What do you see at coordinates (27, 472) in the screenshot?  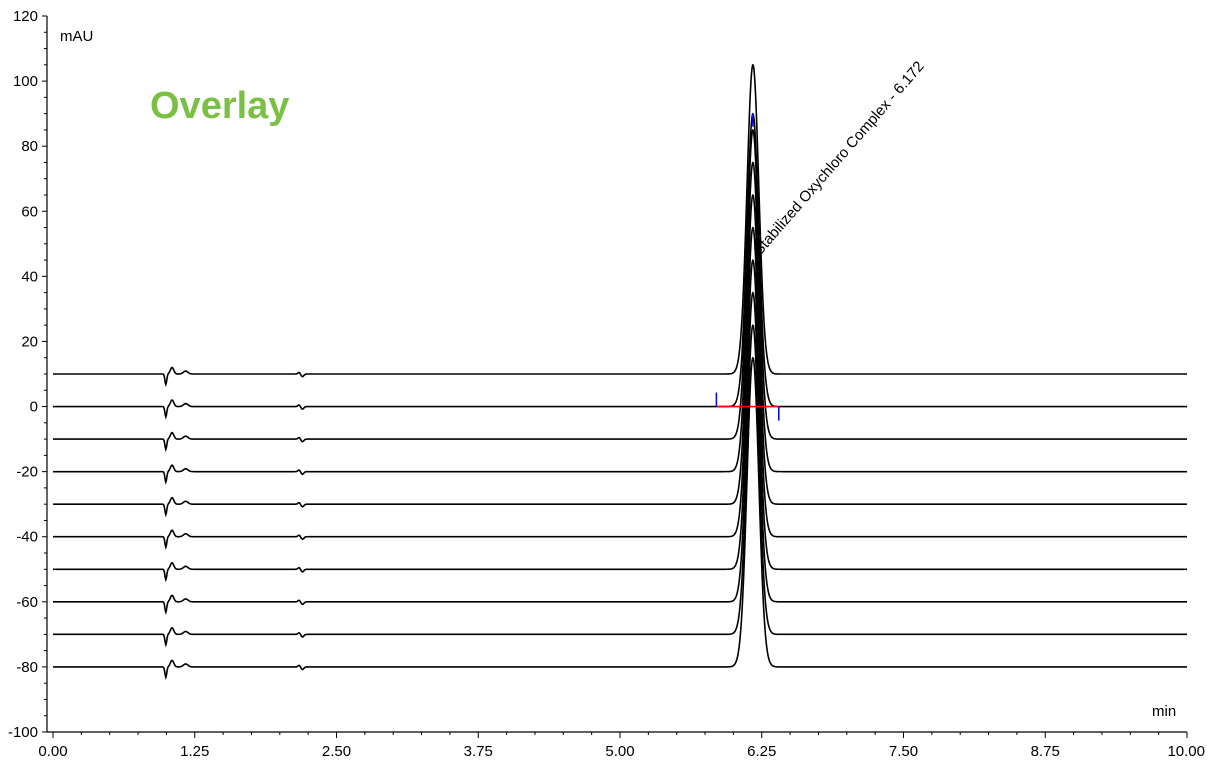 I see `y-tick-label: -20` at bounding box center [27, 472].